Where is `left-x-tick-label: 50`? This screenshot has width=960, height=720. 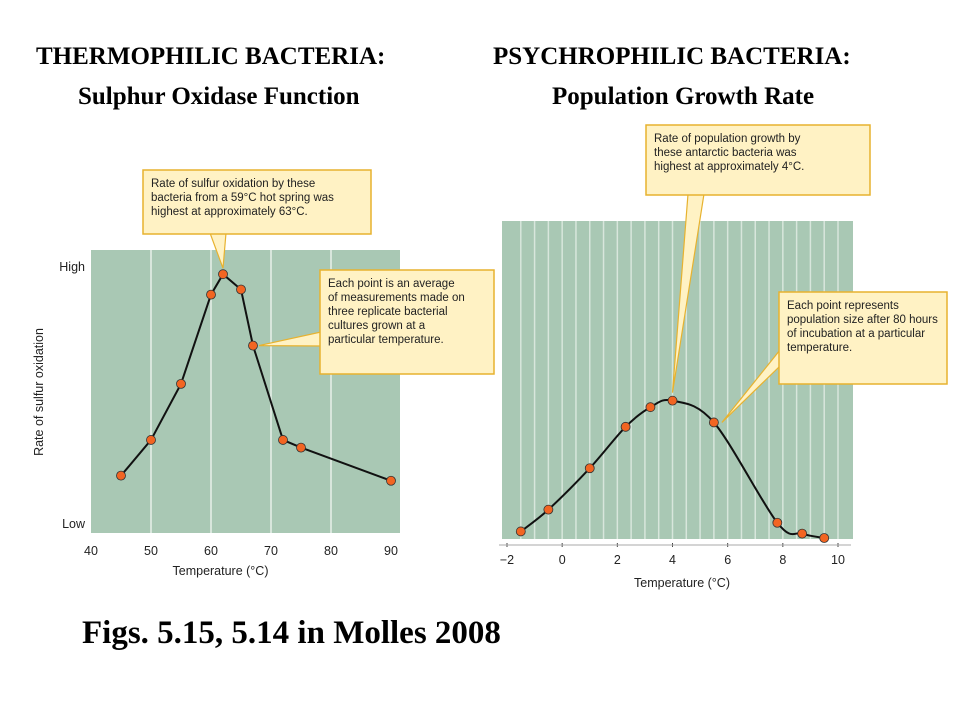 left-x-tick-label: 50 is located at coordinates (151, 551).